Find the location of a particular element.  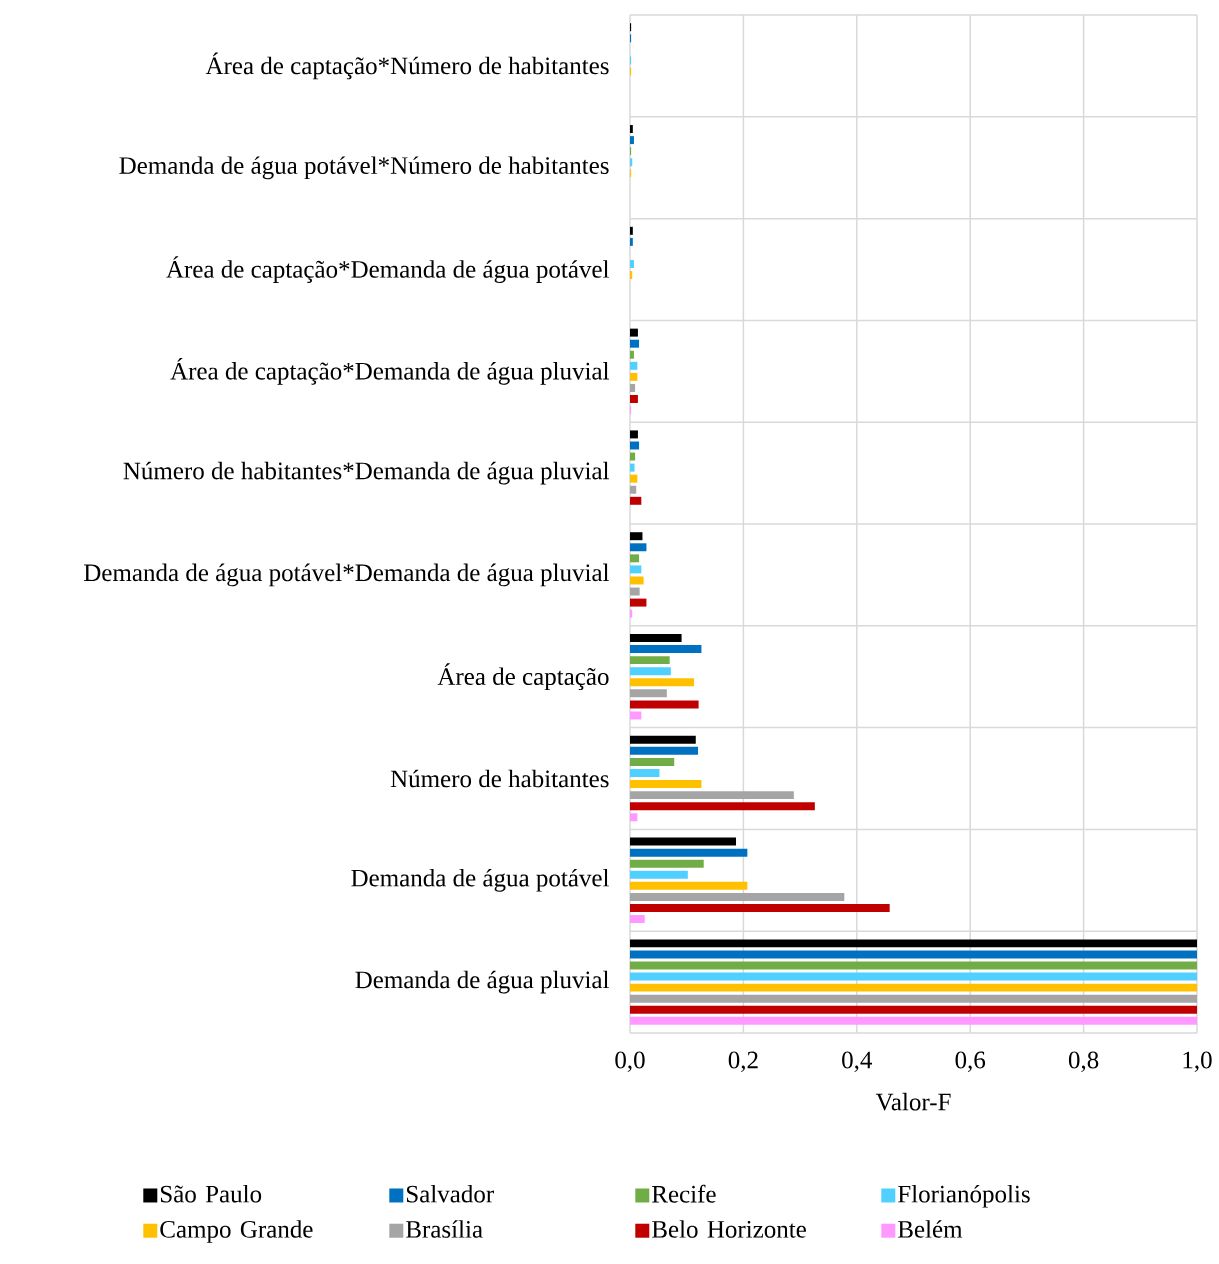

y-tick-label: Área de captação*Número de habitantes is located at coordinates (407, 66).